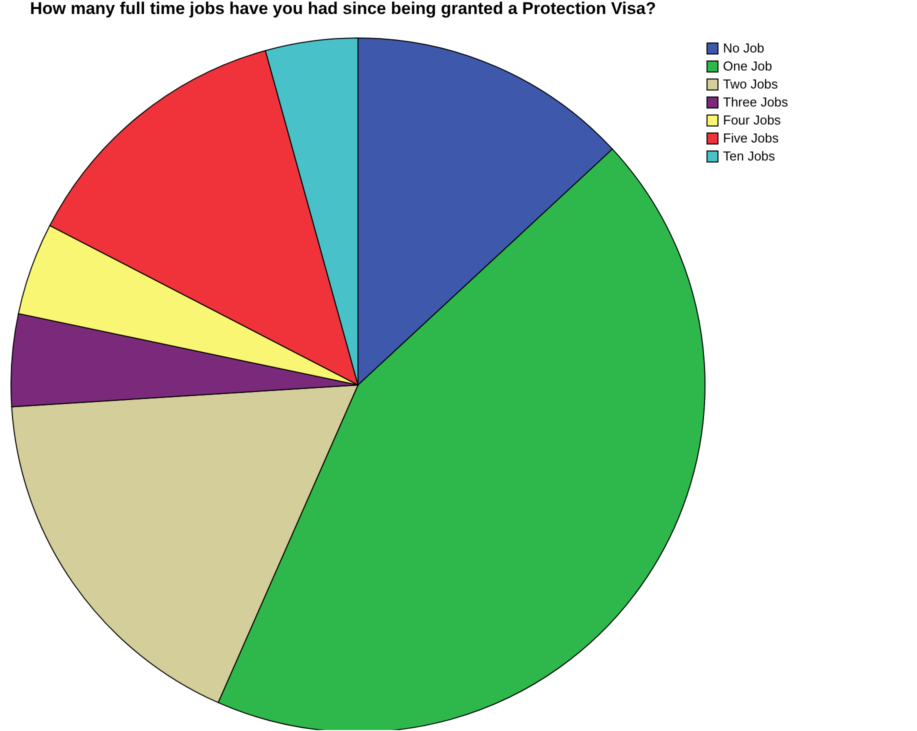  Describe the element at coordinates (750, 84) in the screenshot. I see `legend-label: Two Jobs` at that location.